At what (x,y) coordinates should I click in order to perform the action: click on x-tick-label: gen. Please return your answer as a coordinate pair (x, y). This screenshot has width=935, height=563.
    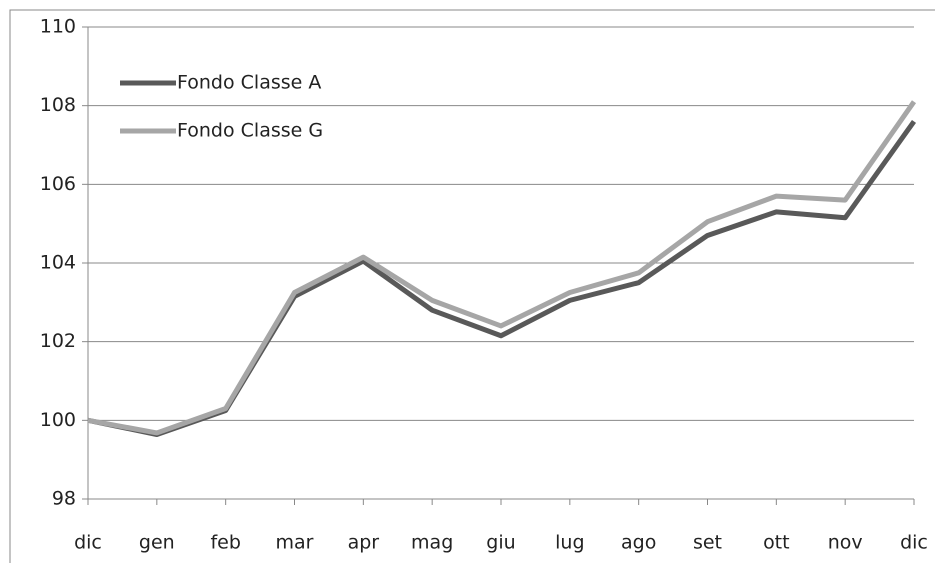
    Looking at the image, I should click on (157, 543).